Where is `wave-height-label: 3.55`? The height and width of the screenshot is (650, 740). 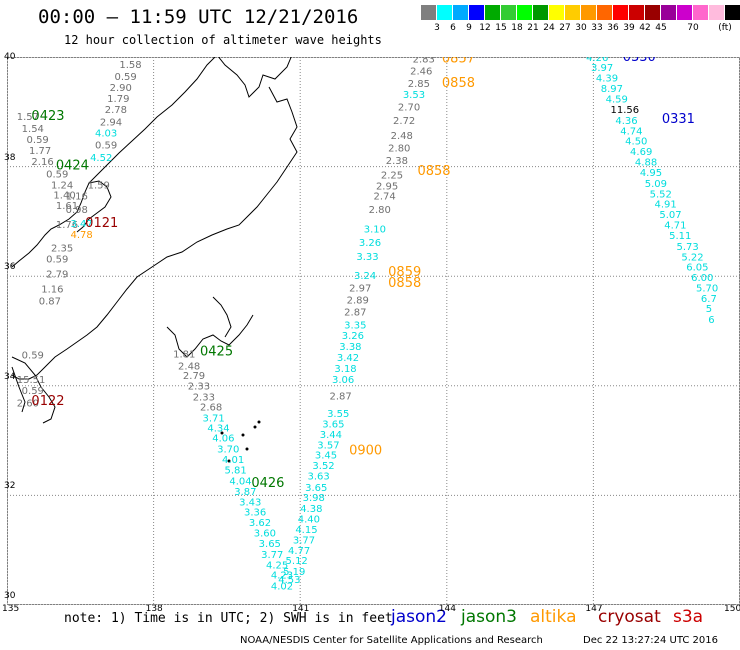 wave-height-label: 3.55 is located at coordinates (338, 414).